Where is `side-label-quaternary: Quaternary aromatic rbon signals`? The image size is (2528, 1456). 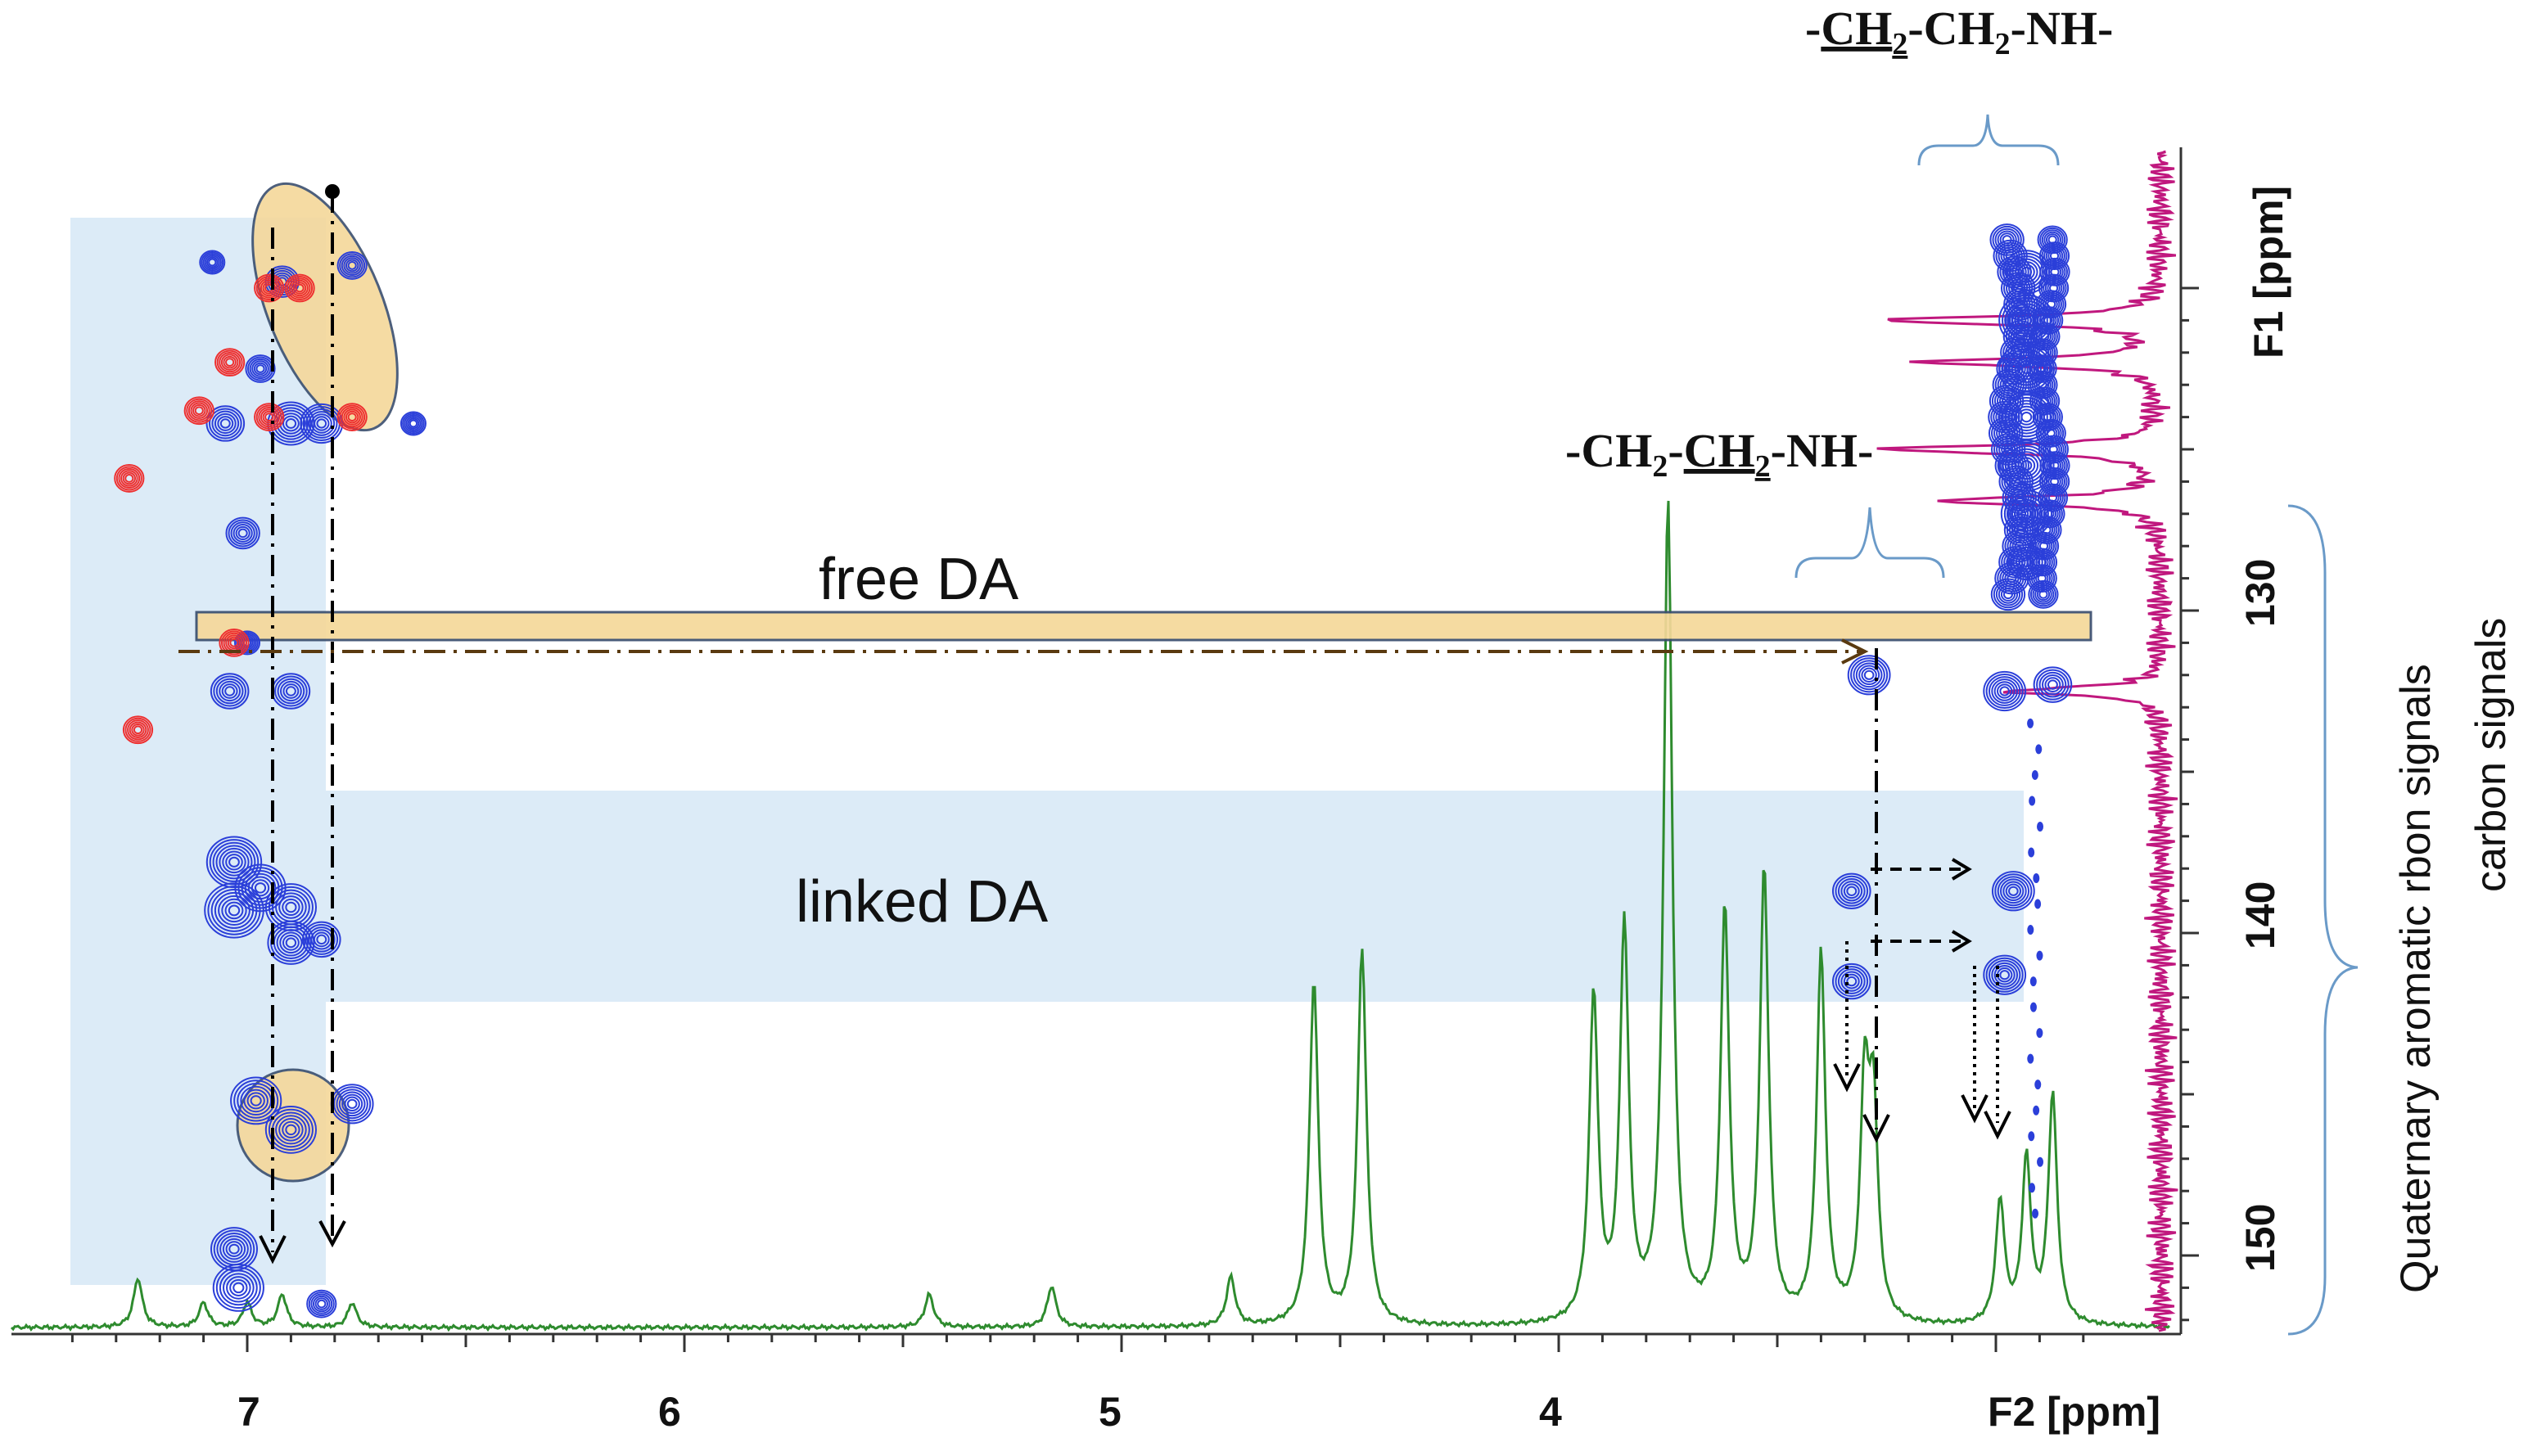
side-label-quaternary: Quaternary aromatic rbon signals is located at coordinates (2416, 978).